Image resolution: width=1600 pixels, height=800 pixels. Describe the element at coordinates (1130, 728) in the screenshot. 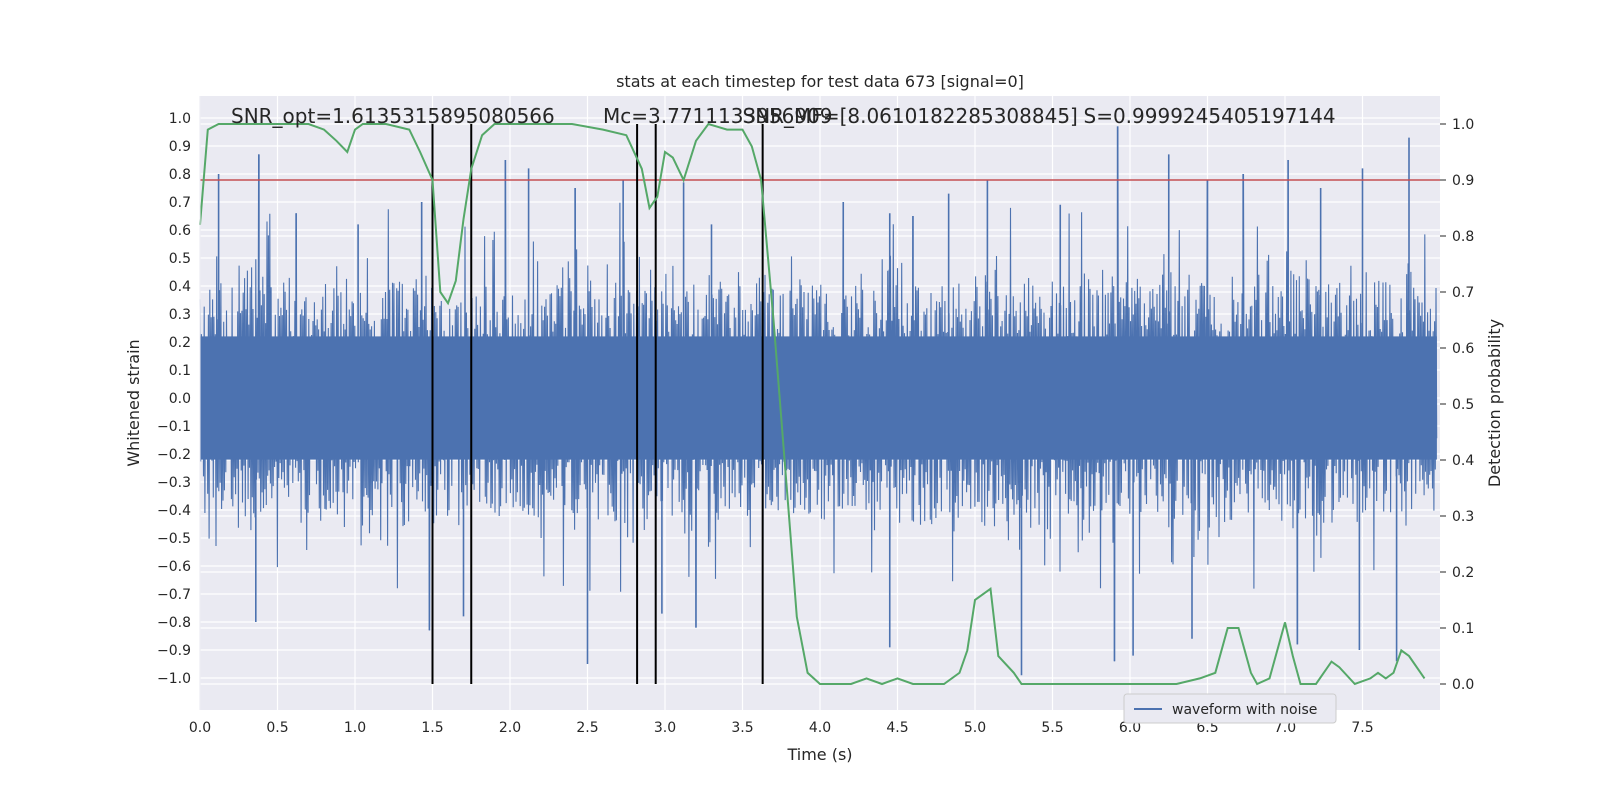

I see `x-tick-label: 6.0` at that location.